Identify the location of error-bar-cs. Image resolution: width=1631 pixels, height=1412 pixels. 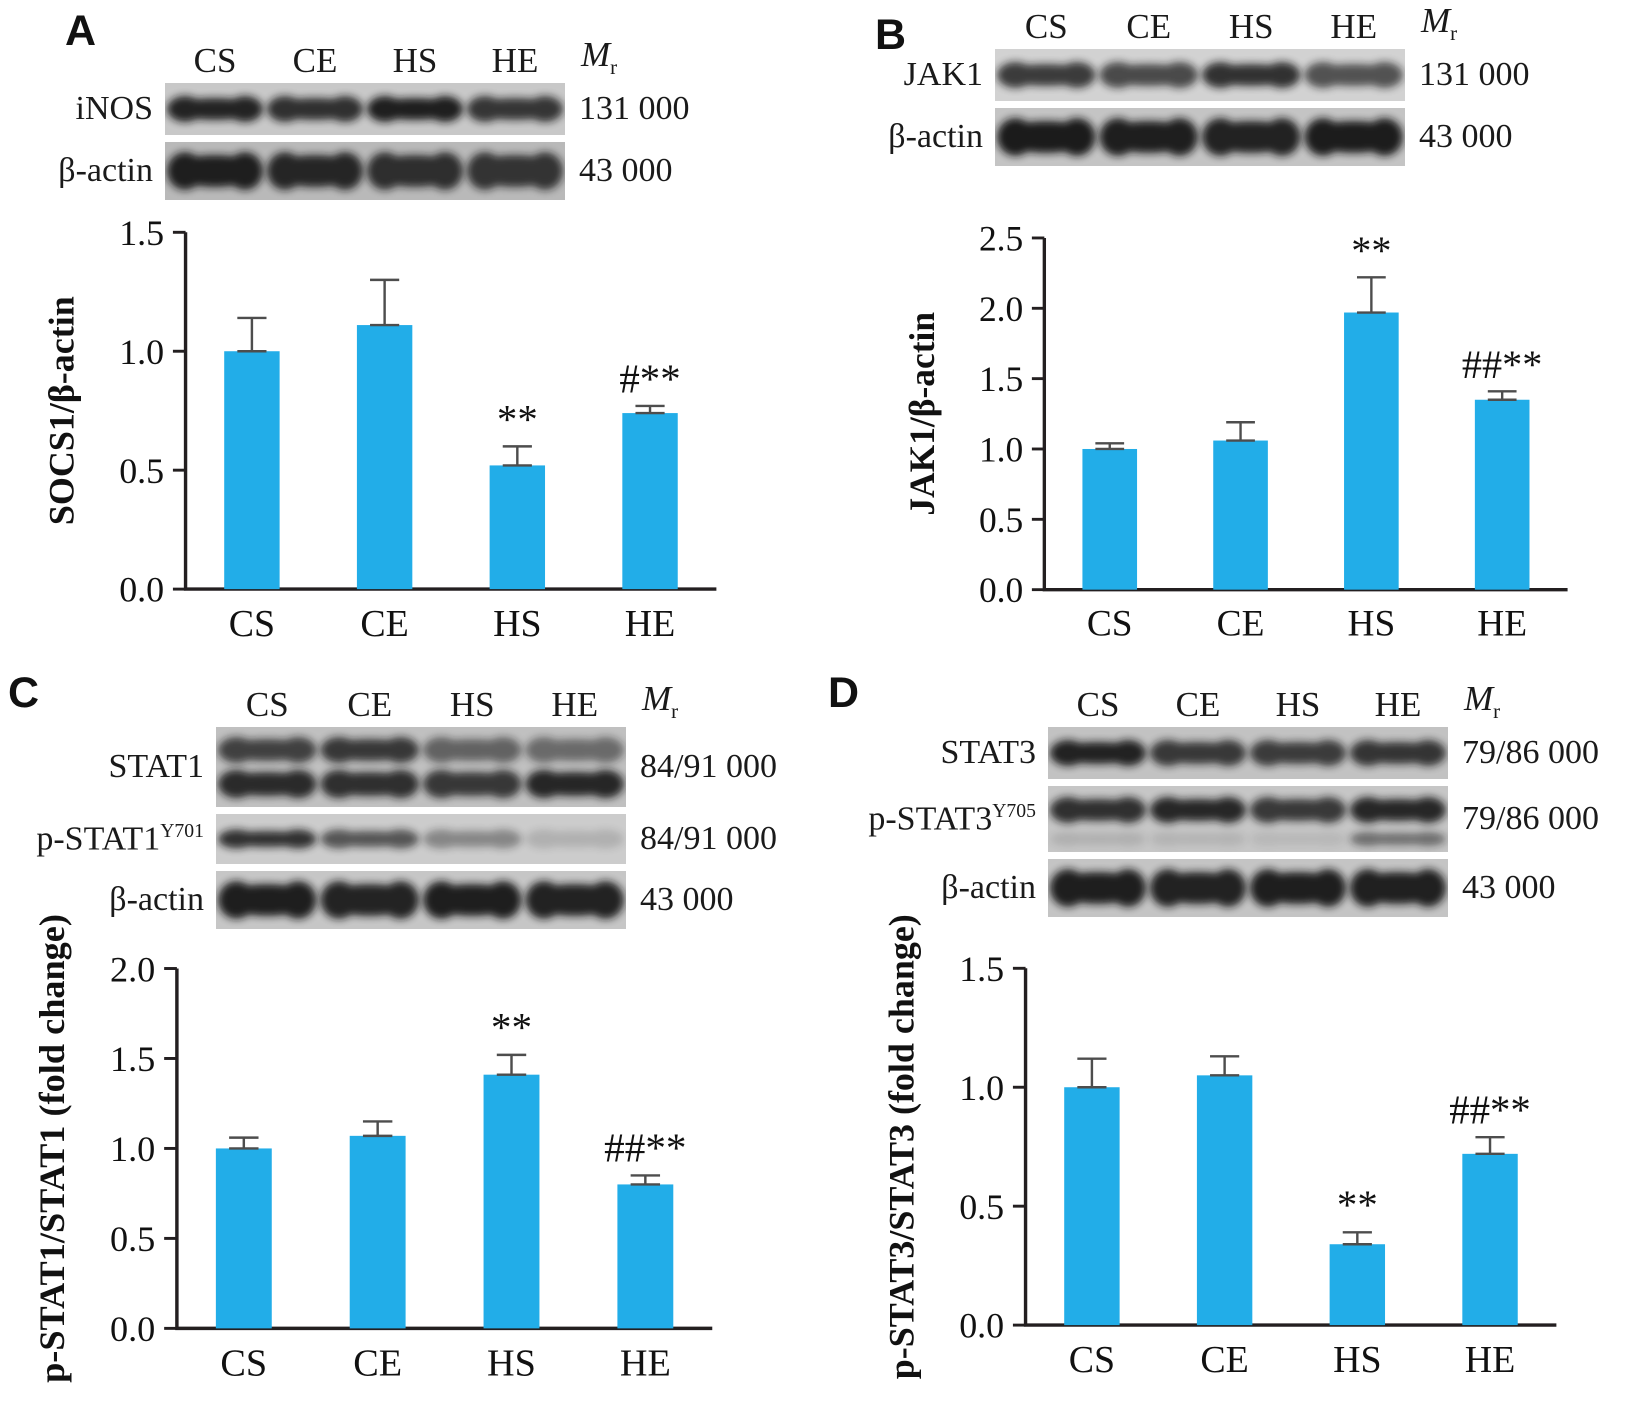
(1110, 446).